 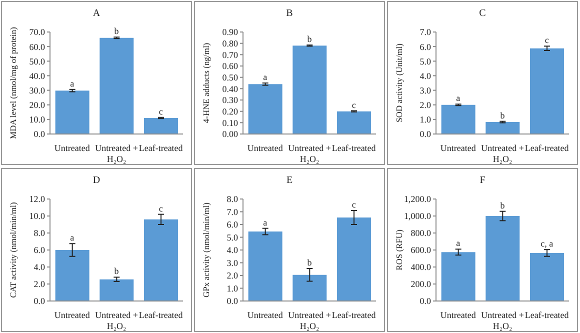 What do you see at coordinates (547, 243) in the screenshot?
I see `annotation: c, a` at bounding box center [547, 243].